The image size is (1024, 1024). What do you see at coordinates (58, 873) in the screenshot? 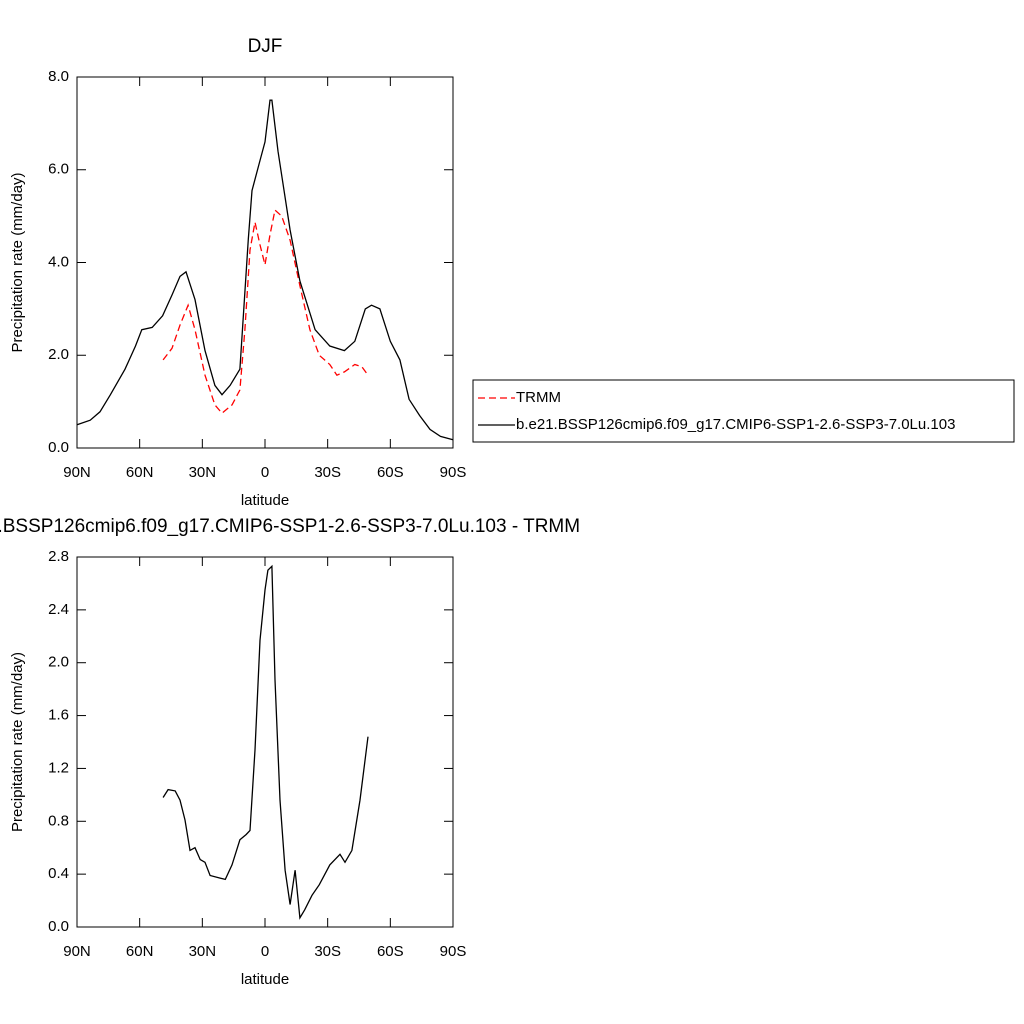
I see `y-tick-label: 0.4` at bounding box center [58, 873].